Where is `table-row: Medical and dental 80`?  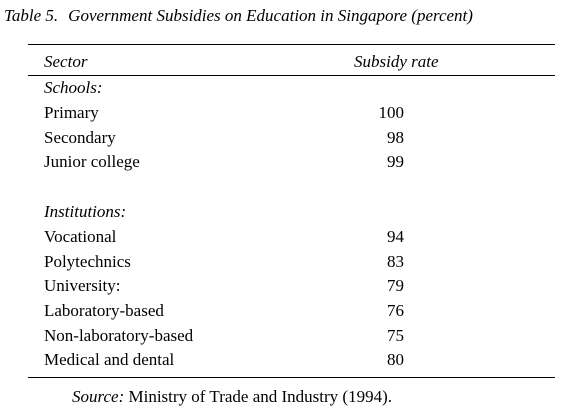
table-row: Medical and dental 80 is located at coordinates (294, 360).